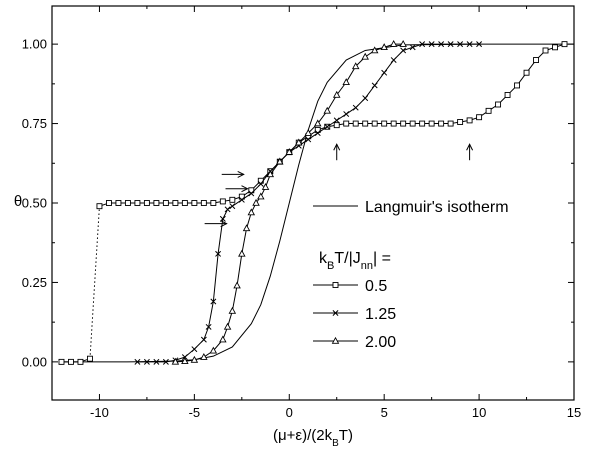  What do you see at coordinates (479, 412) in the screenshot?
I see `x-tick-label: 10` at bounding box center [479, 412].